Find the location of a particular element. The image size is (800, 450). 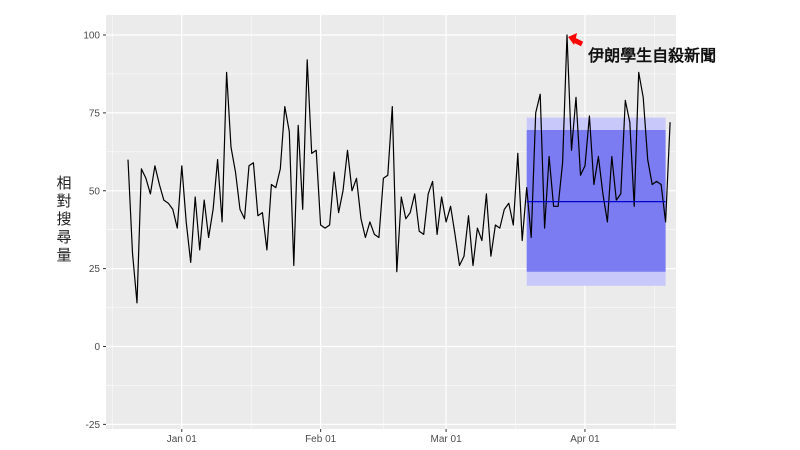

x-axis: Jan 01 Feb 01 Mar 01 Apr 01 is located at coordinates (383, 437).